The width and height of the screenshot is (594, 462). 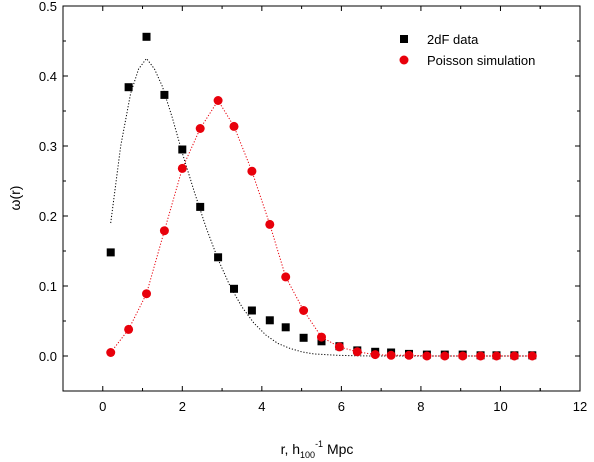 I want to click on x-tick-label: 6, so click(x=341, y=406).